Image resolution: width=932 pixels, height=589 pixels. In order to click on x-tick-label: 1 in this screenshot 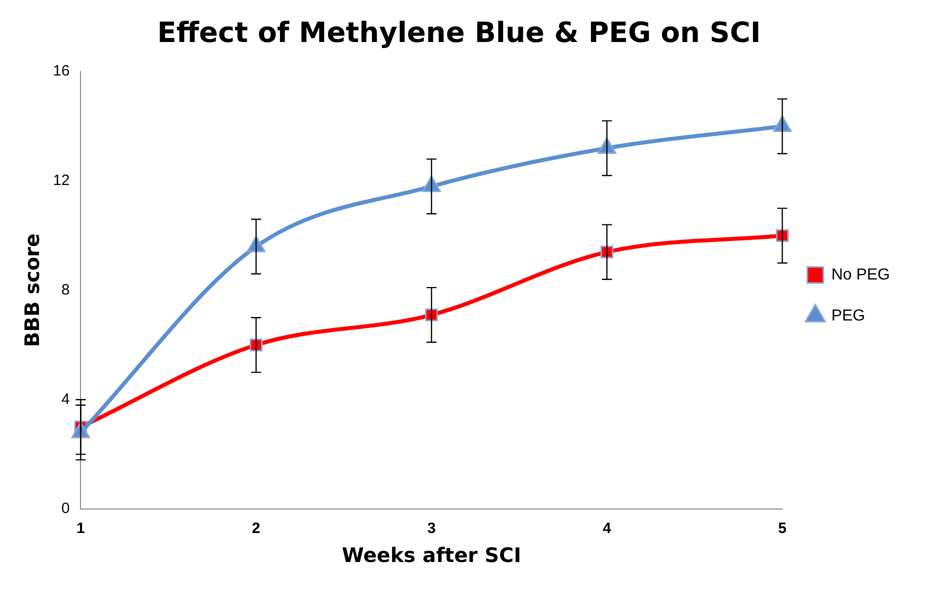, I will do `click(80, 529)`.